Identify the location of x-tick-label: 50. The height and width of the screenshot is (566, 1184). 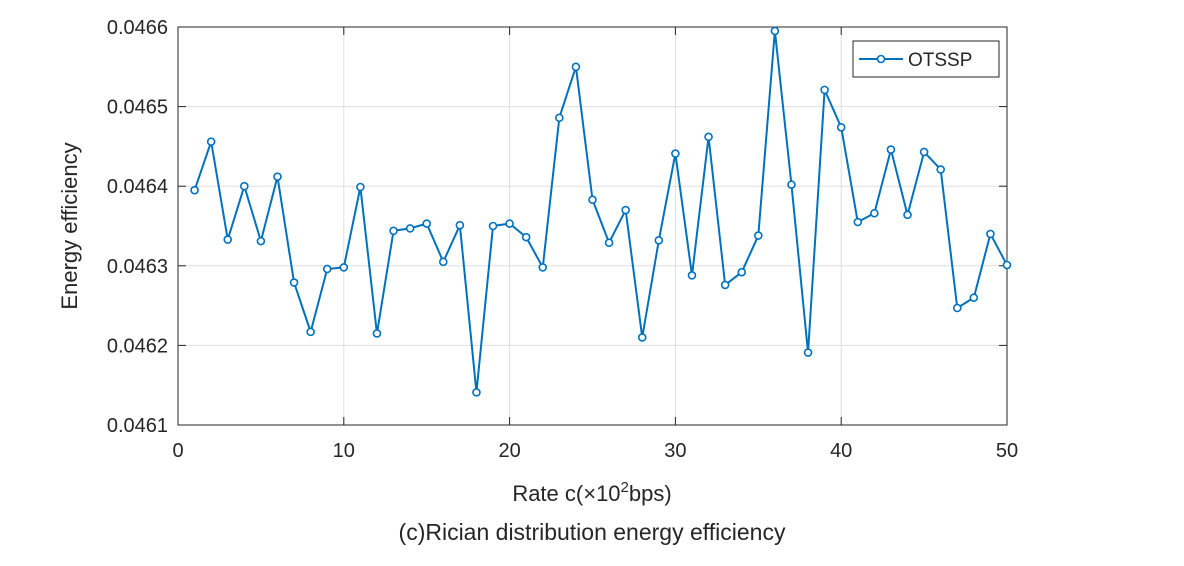
(1007, 451).